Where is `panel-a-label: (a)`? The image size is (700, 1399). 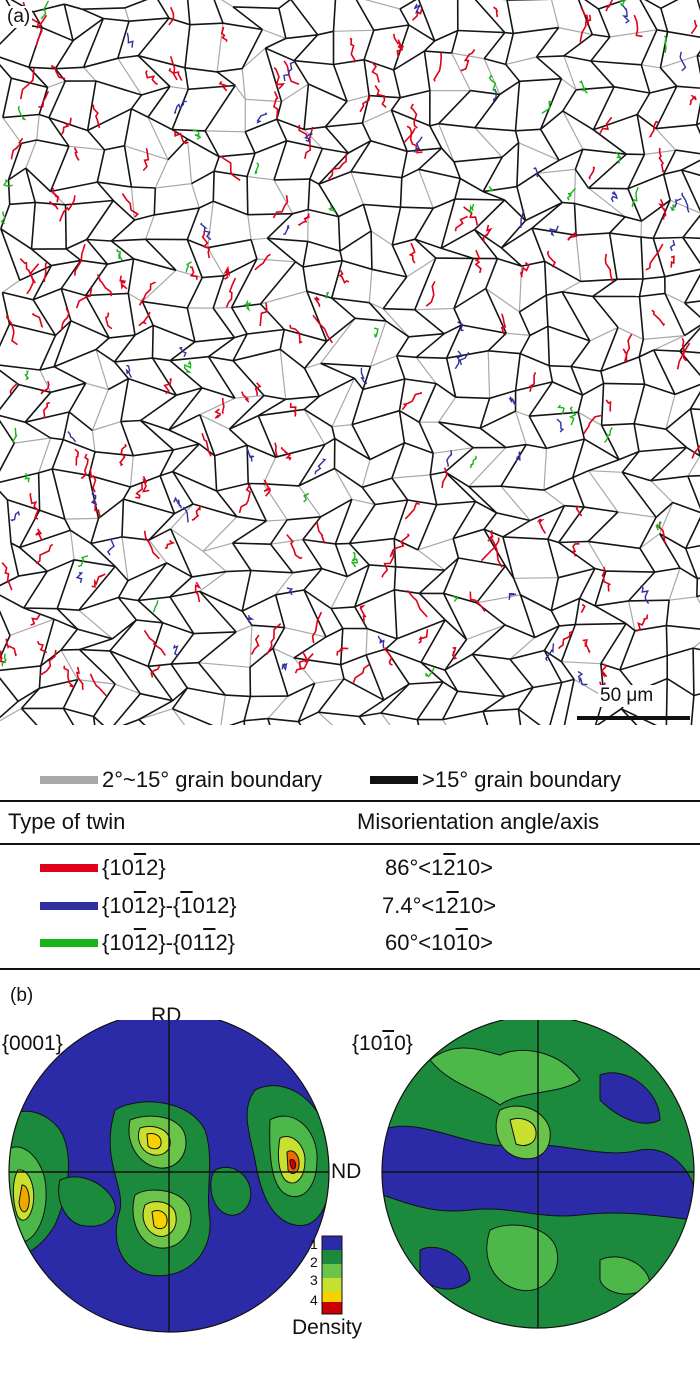 panel-a-label: (a) is located at coordinates (19, 17).